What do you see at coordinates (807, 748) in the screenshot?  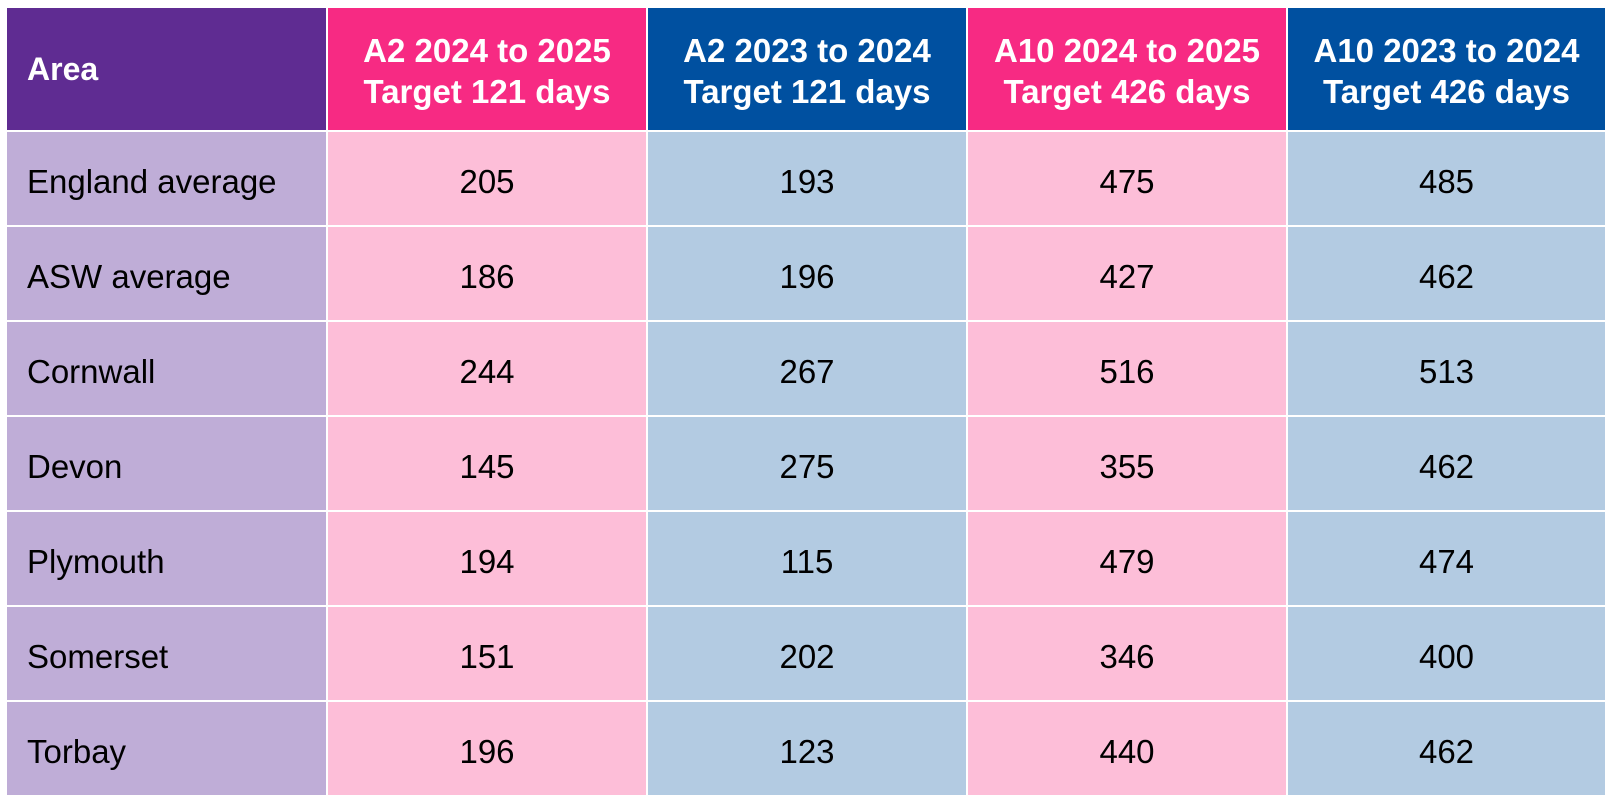 I see `table-cell-a2-2023-2024: 123` at bounding box center [807, 748].